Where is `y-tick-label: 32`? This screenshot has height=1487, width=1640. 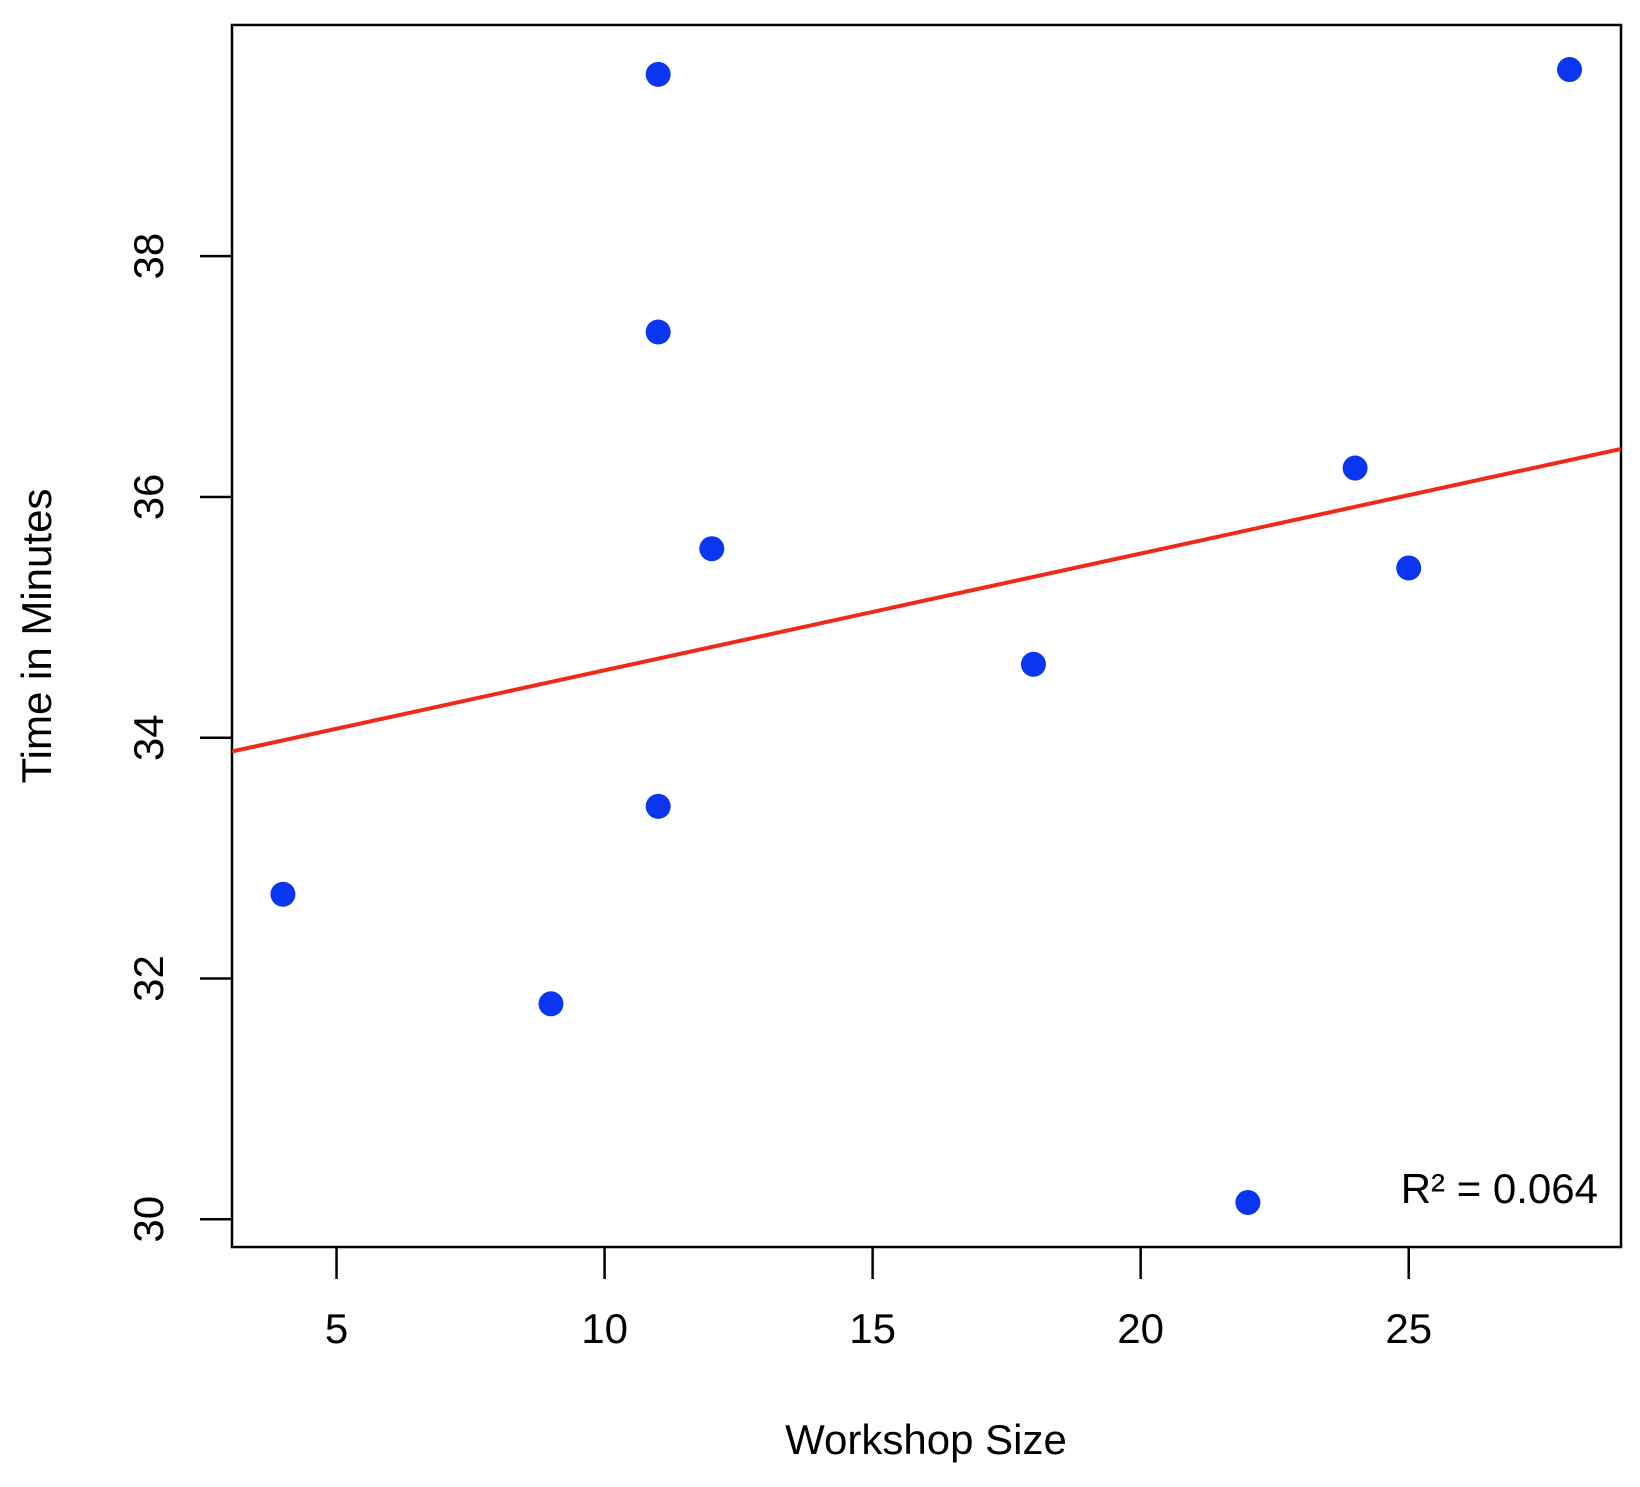
y-tick-label: 32 is located at coordinates (148, 978).